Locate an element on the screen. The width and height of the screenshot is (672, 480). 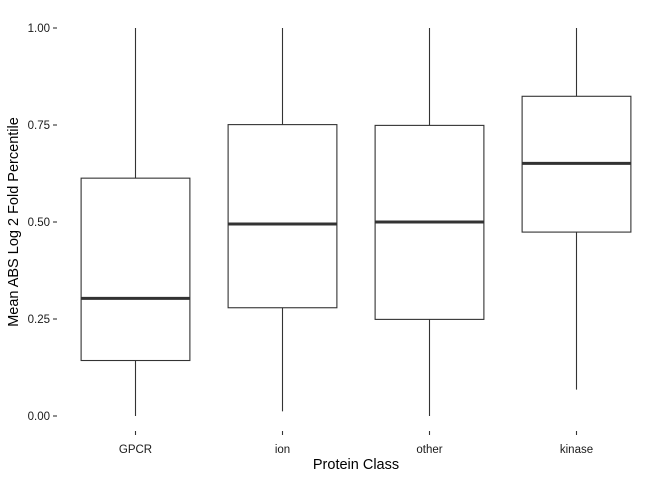
box-gpcr is located at coordinates (135, 222).